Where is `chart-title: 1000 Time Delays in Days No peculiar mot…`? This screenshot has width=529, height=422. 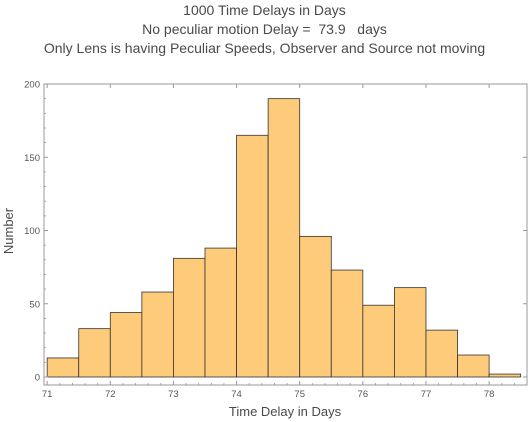 chart-title: 1000 Time Delays in Days No peculiar mot… is located at coordinates (264, 29).